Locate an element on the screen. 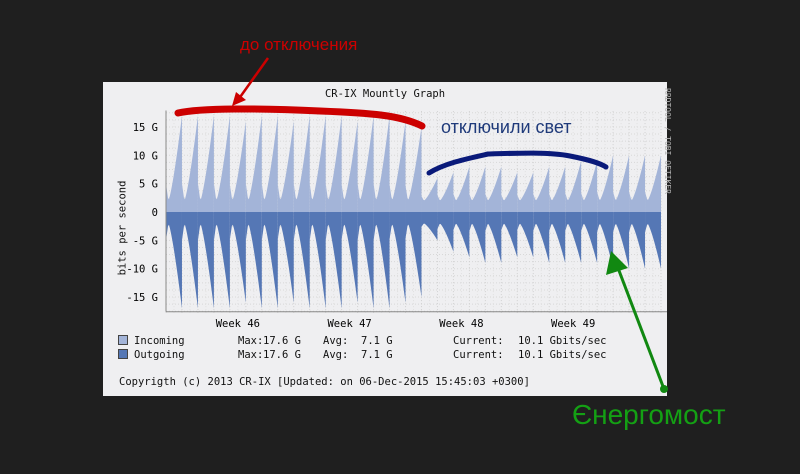 This screenshot has width=800, height=474. y-tick-label: 5 G is located at coordinates (148, 185).